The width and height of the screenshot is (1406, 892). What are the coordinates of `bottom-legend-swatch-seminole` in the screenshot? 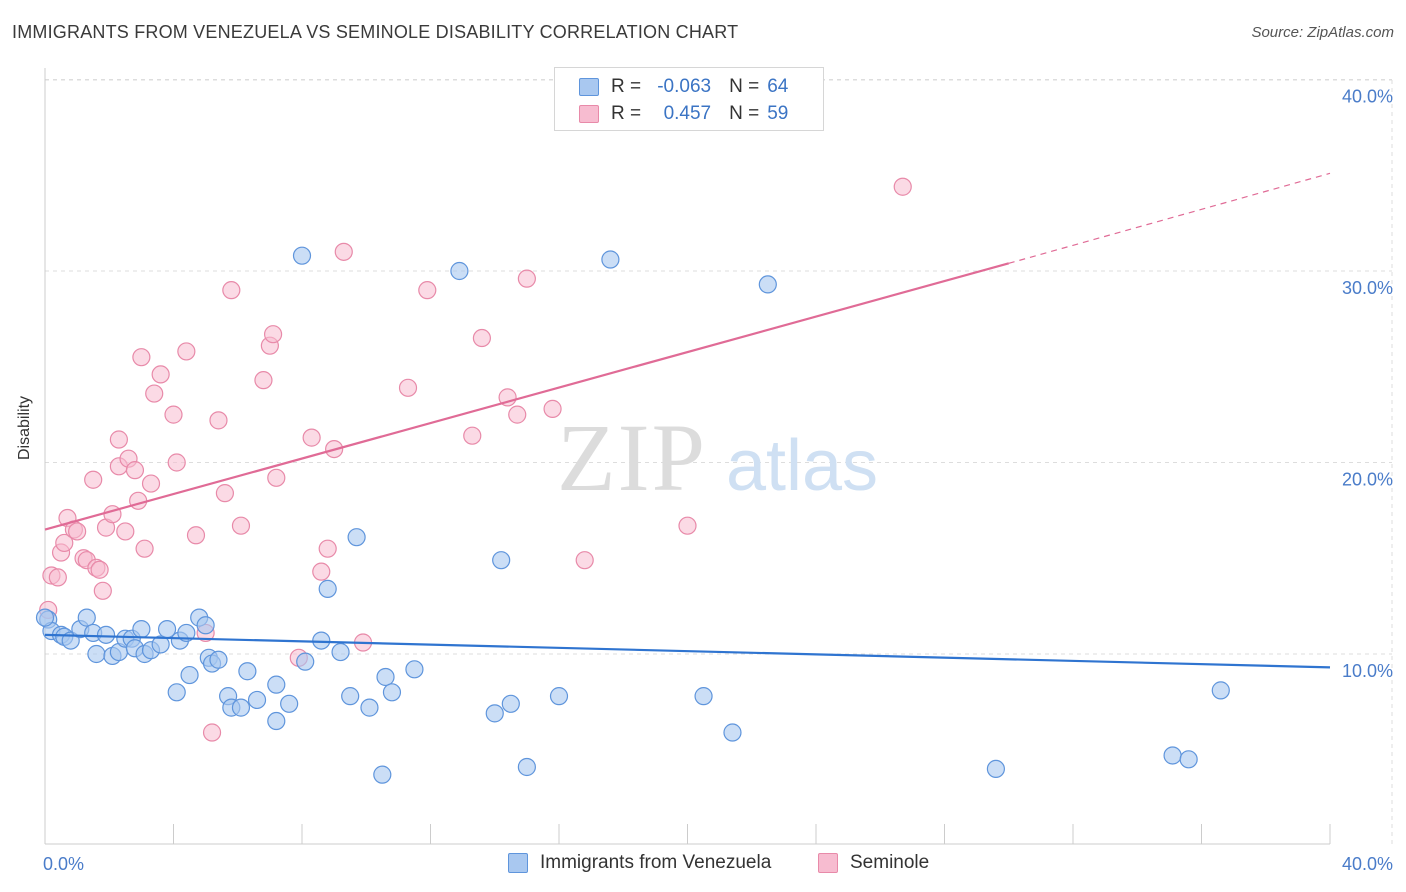 It's located at (828, 863).